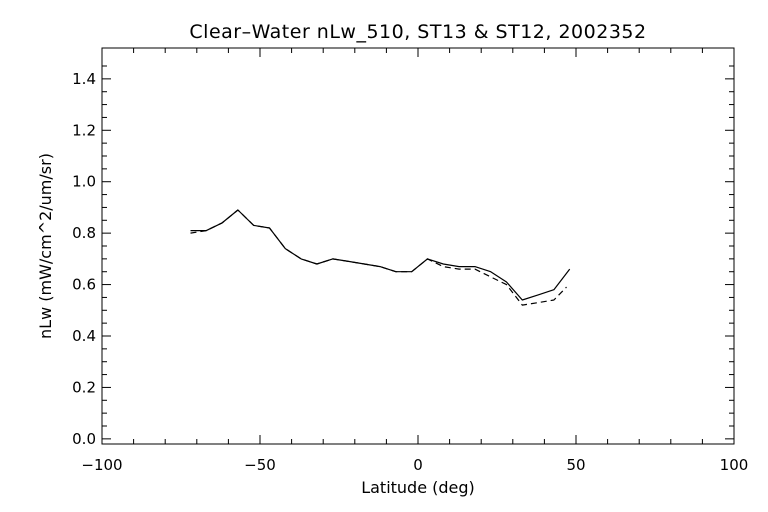 Image resolution: width=768 pixels, height=512 pixels. Describe the element at coordinates (84, 79) in the screenshot. I see `y-tick-label: 1.4` at that location.